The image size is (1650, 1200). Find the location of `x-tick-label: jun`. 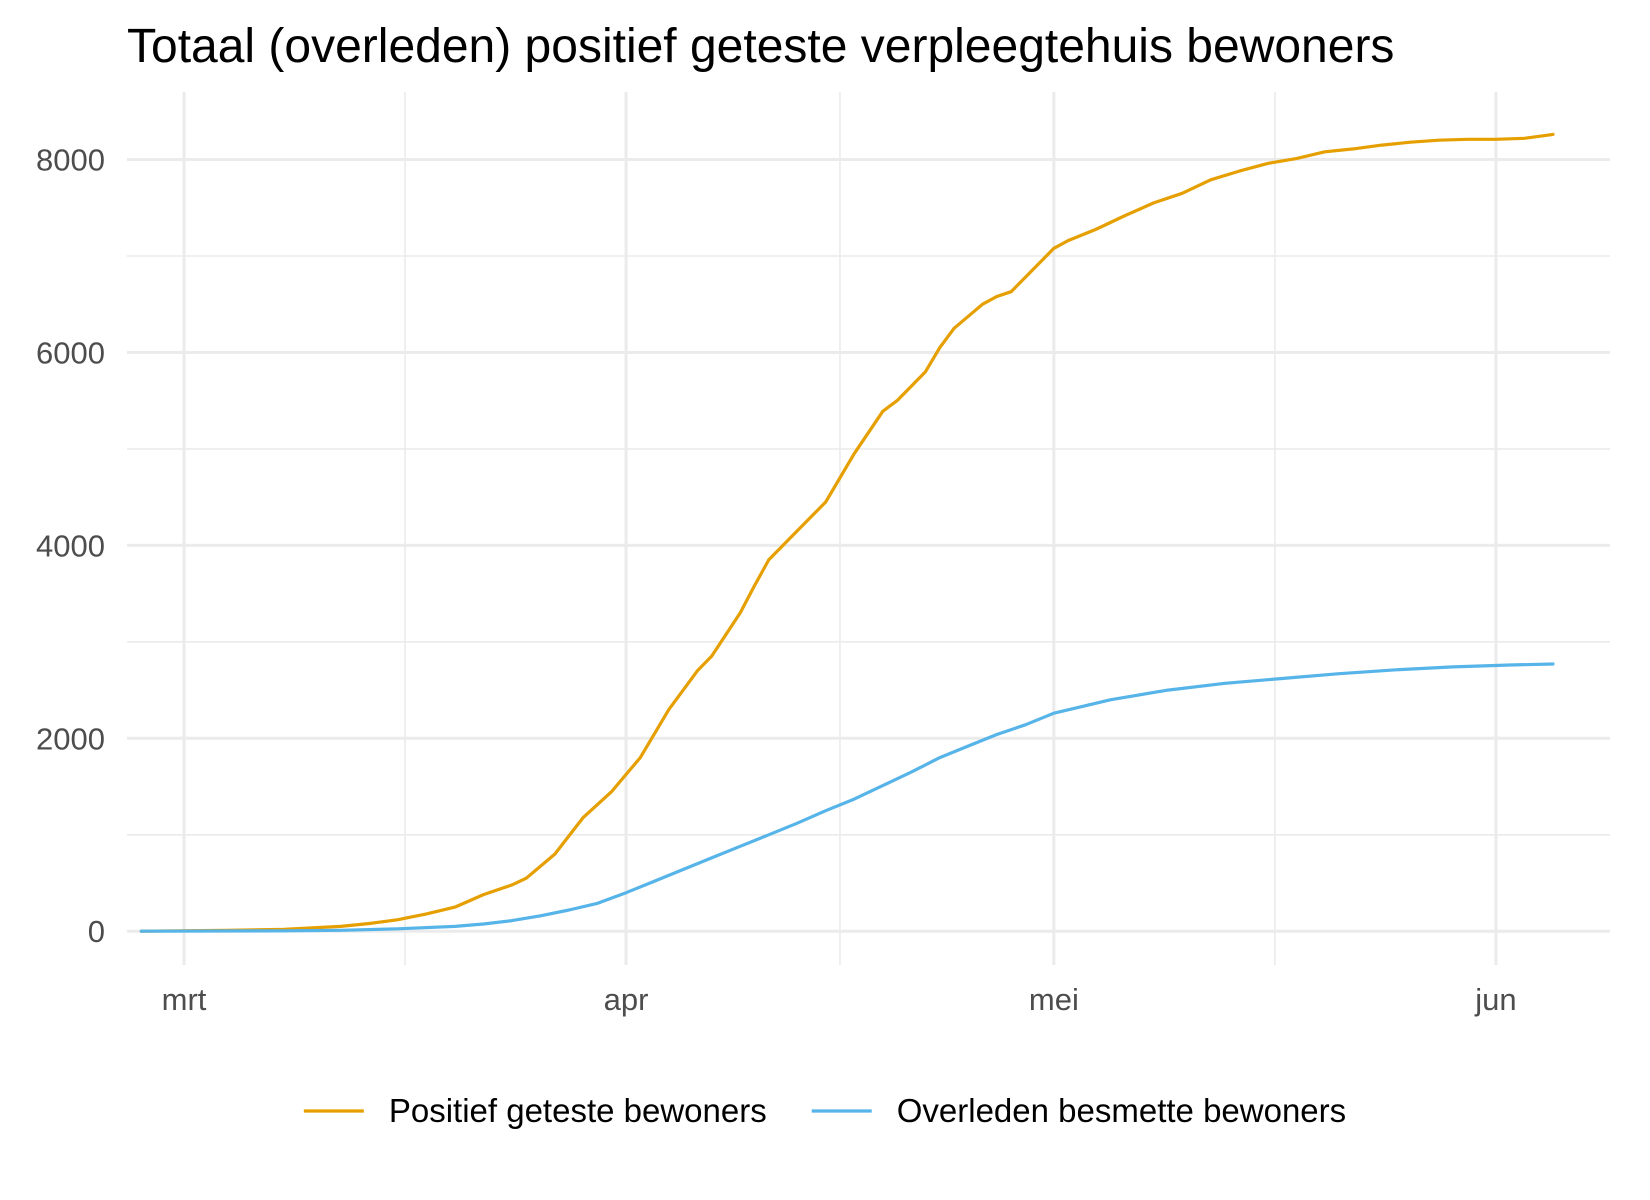

x-tick-label: jun is located at coordinates (1495, 999).